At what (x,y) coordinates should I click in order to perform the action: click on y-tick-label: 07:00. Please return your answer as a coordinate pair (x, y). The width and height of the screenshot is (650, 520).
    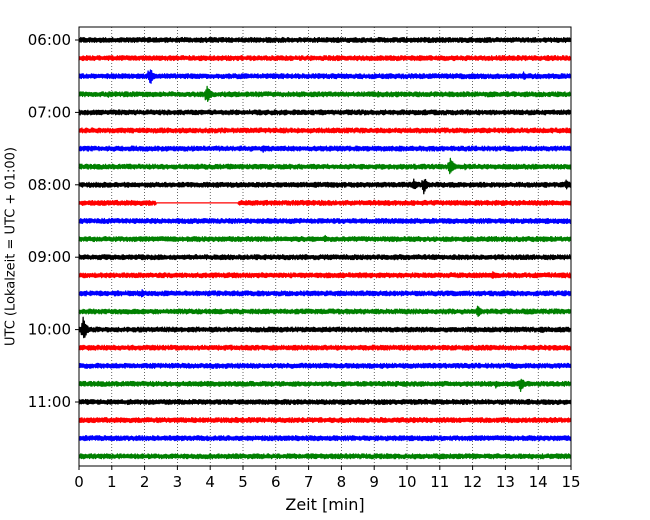
    Looking at the image, I should click on (49, 112).